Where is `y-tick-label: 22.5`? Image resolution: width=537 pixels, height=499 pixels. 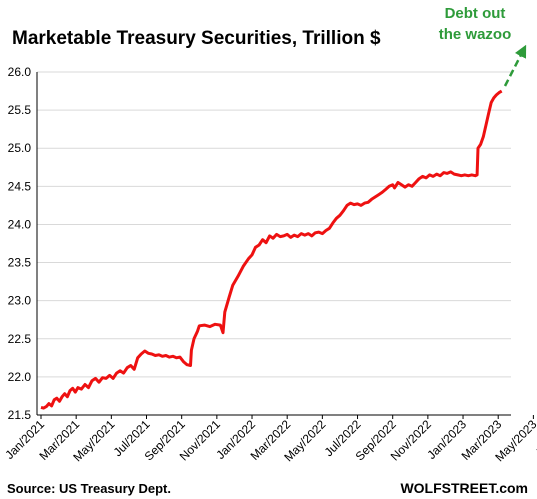 y-tick-label: 22.5 is located at coordinates (20, 339).